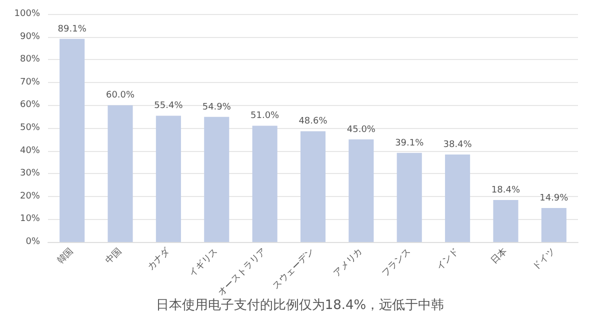  What do you see at coordinates (396, 262) in the screenshot?
I see `x-tick-label: フランス` at bounding box center [396, 262].